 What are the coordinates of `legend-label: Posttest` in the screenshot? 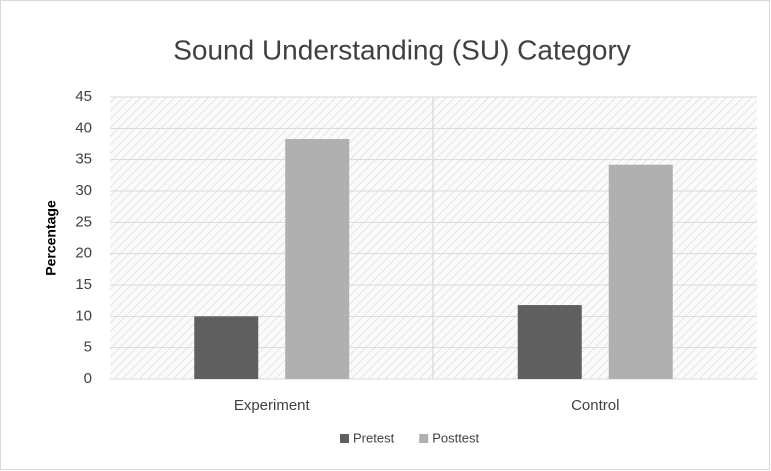 It's located at (455, 437).